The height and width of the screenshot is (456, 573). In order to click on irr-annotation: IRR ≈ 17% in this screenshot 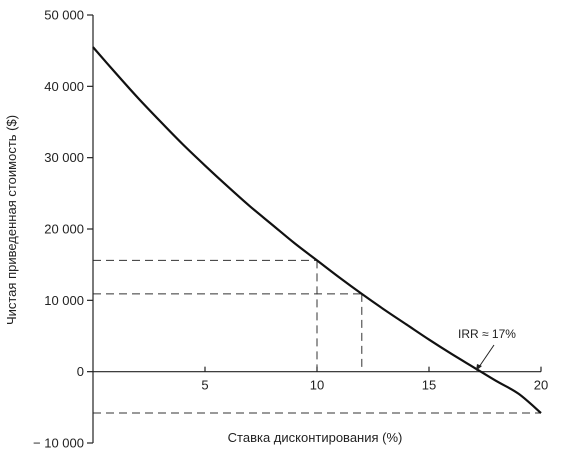, I will do `click(487, 334)`.